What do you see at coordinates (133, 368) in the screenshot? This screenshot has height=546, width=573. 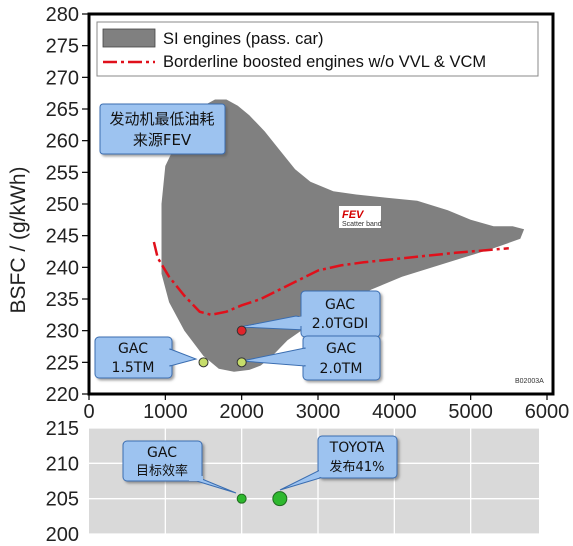 I see `callout-gac-1-5tm-line2: 1.5TM` at bounding box center [133, 368].